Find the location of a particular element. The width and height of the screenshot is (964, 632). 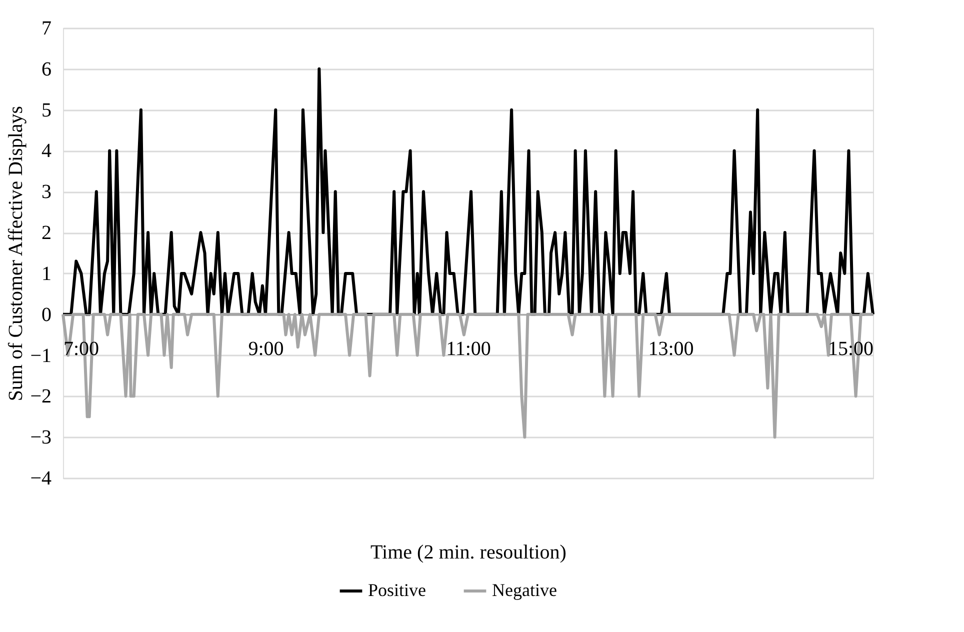

x-tick-label: 7:00 is located at coordinates (82, 349).